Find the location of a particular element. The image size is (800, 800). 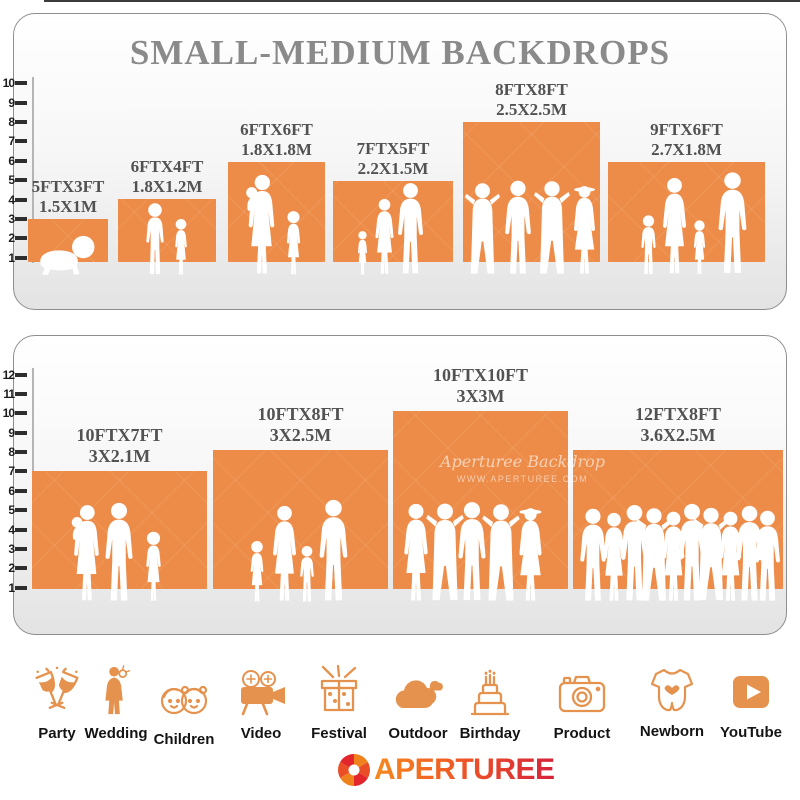

backdrop-size-label: 10FTX7FT 3X2.1M is located at coordinates (119, 446).